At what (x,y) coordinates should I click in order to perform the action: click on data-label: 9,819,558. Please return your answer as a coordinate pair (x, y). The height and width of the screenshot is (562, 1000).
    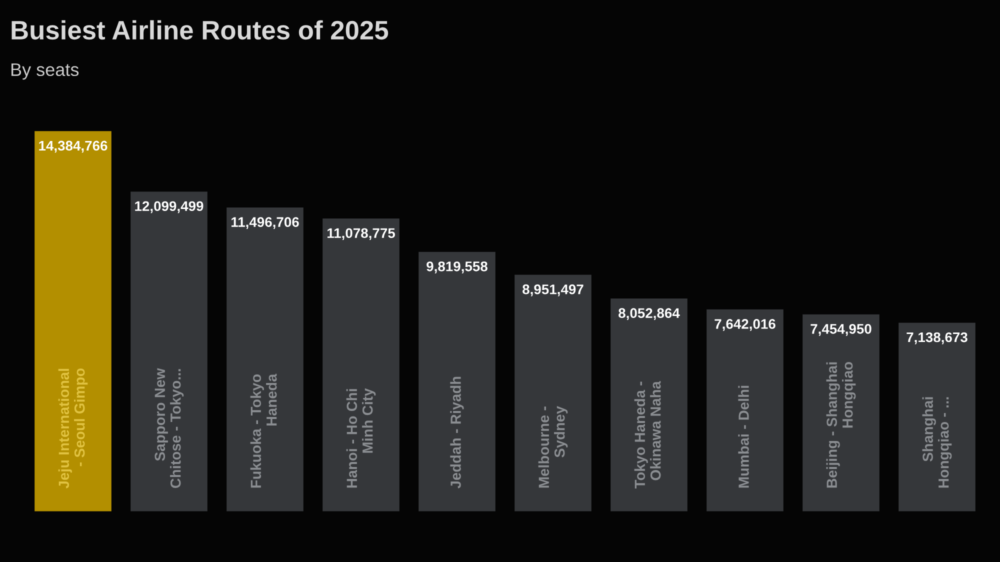
    Looking at the image, I should click on (457, 267).